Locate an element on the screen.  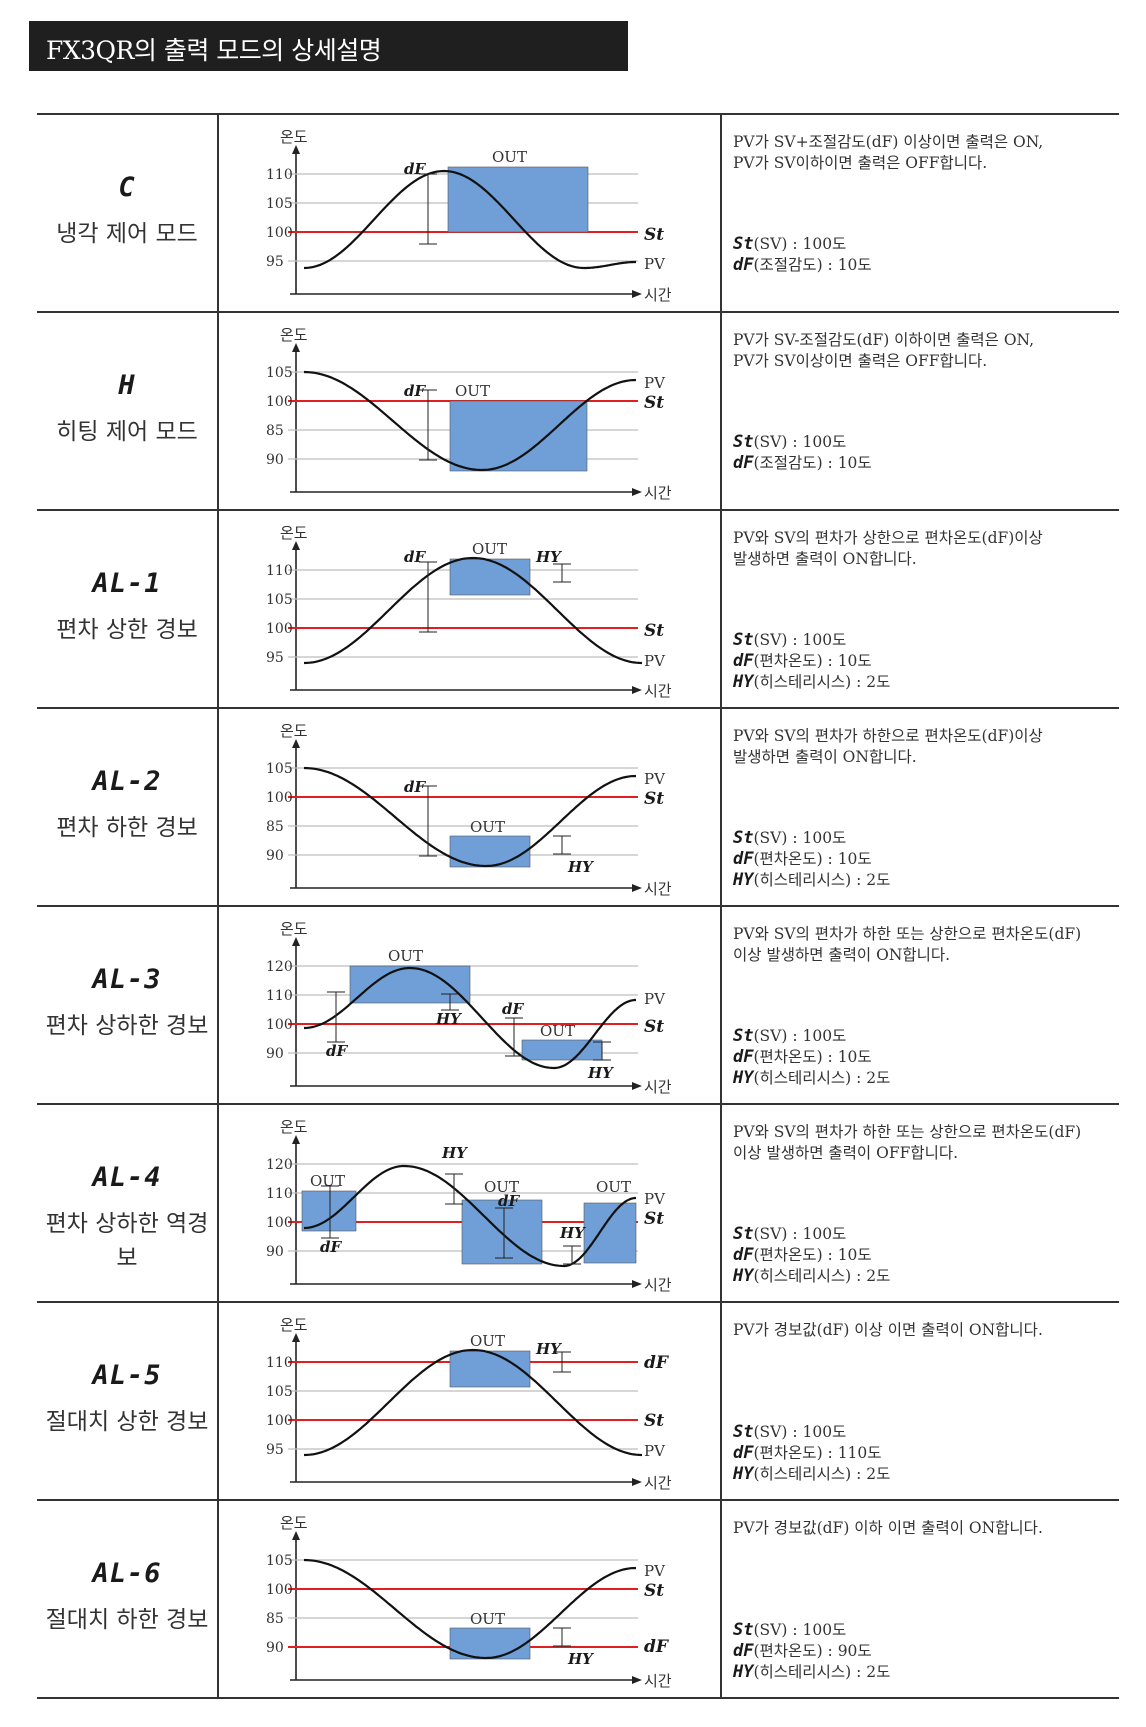
y-axis-arrow is located at coordinates (296, 545).